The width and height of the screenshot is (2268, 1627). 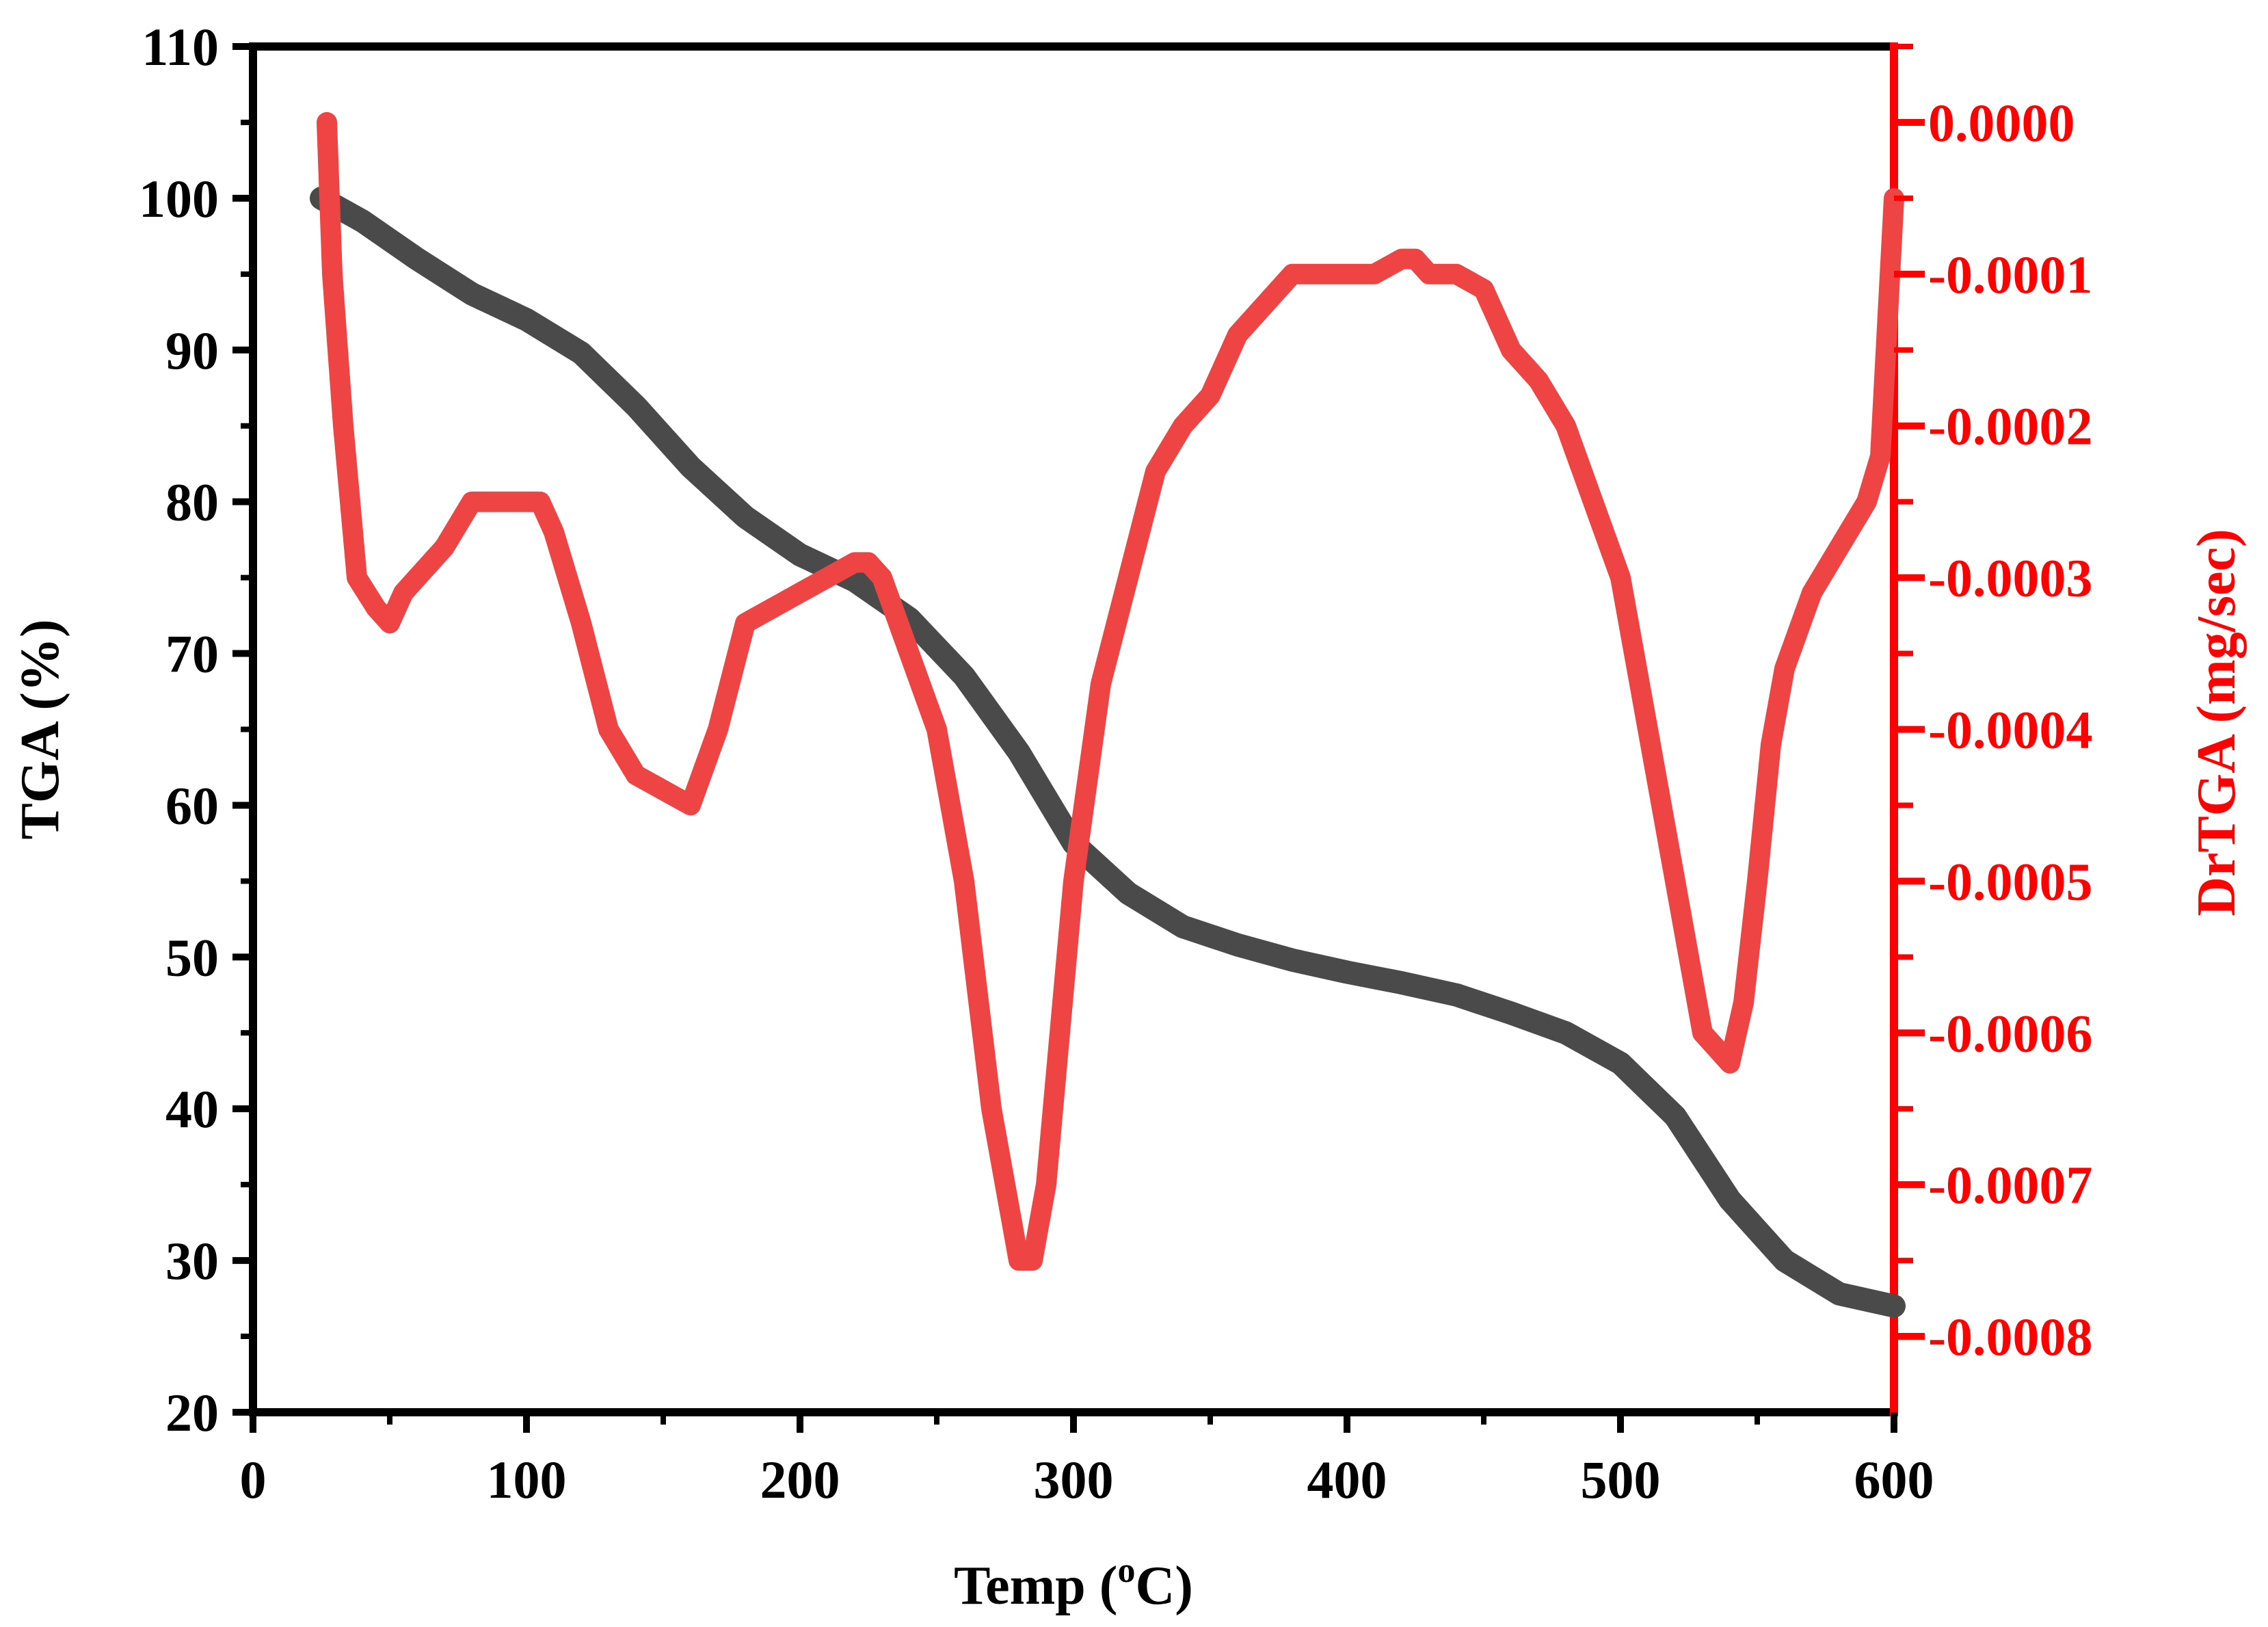 What do you see at coordinates (1347, 1479) in the screenshot?
I see `x-tick-label: 400` at bounding box center [1347, 1479].